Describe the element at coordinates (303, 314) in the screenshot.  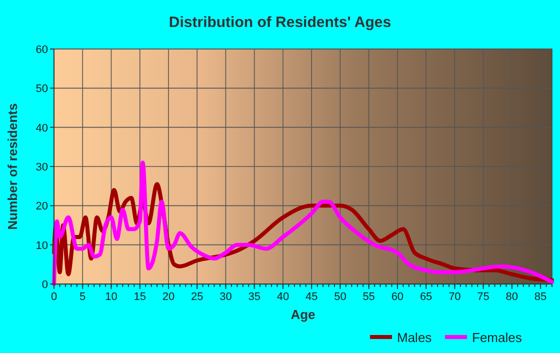
I see `x-axis-title: Age` at that location.